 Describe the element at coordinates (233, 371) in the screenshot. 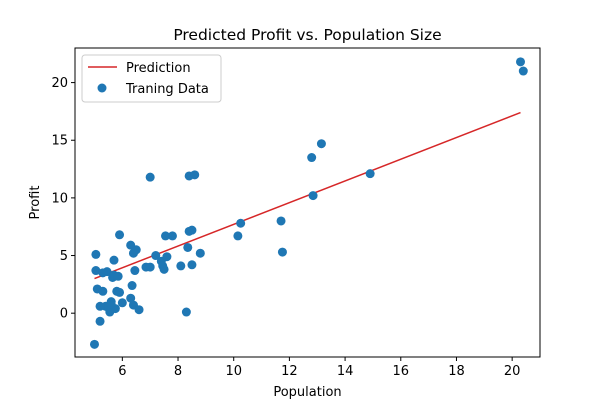

I see `x-tick-label: 10` at that location.